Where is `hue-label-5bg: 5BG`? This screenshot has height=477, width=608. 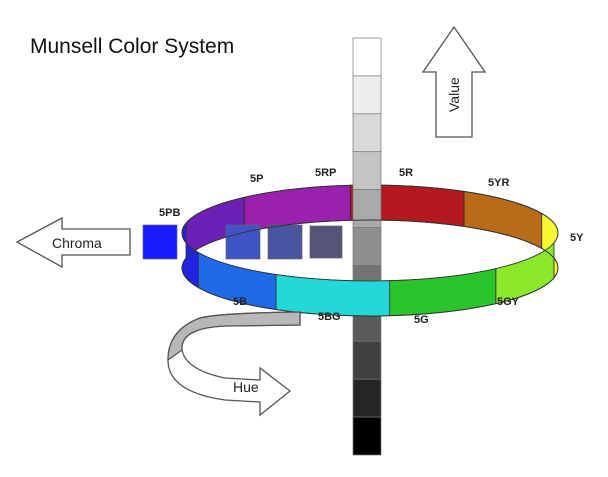
hue-label-5bg: 5BG is located at coordinates (329, 317).